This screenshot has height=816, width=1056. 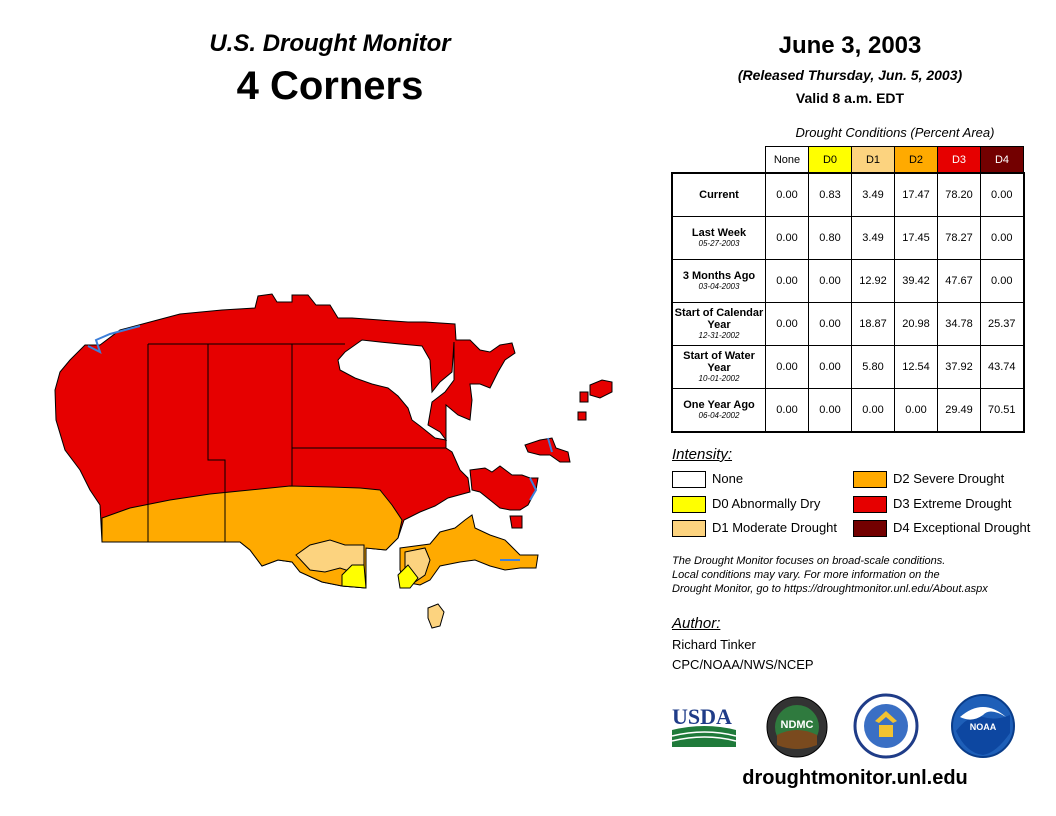 I want to click on noaa-logo-icon: NOAA, so click(x=983, y=726).